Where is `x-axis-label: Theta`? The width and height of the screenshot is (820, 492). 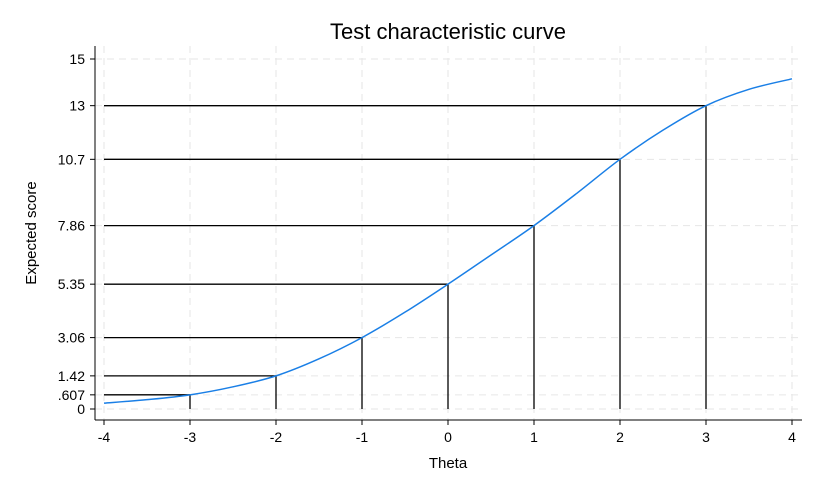 x-axis-label: Theta is located at coordinates (448, 463).